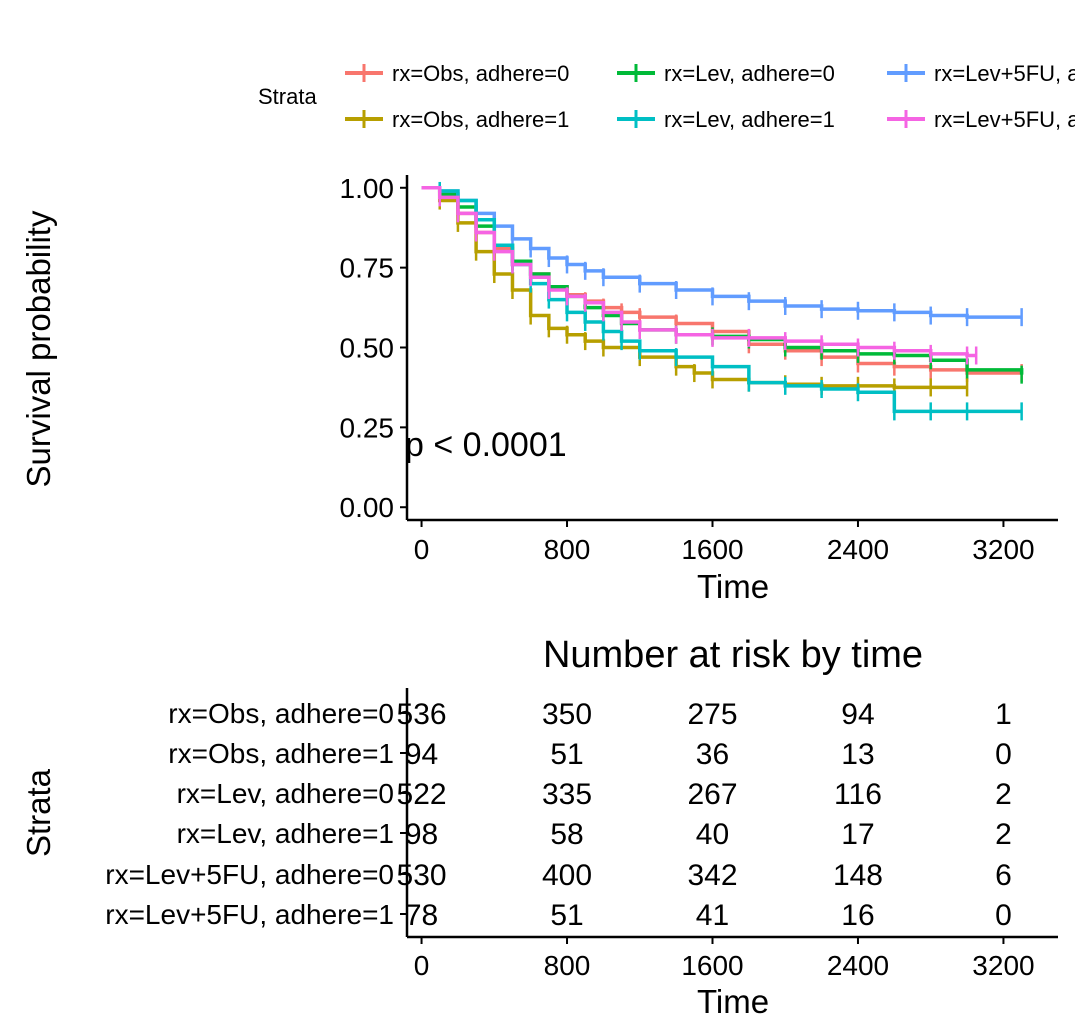 The image size is (1075, 1036). I want to click on risk-cell: 78, so click(421, 915).